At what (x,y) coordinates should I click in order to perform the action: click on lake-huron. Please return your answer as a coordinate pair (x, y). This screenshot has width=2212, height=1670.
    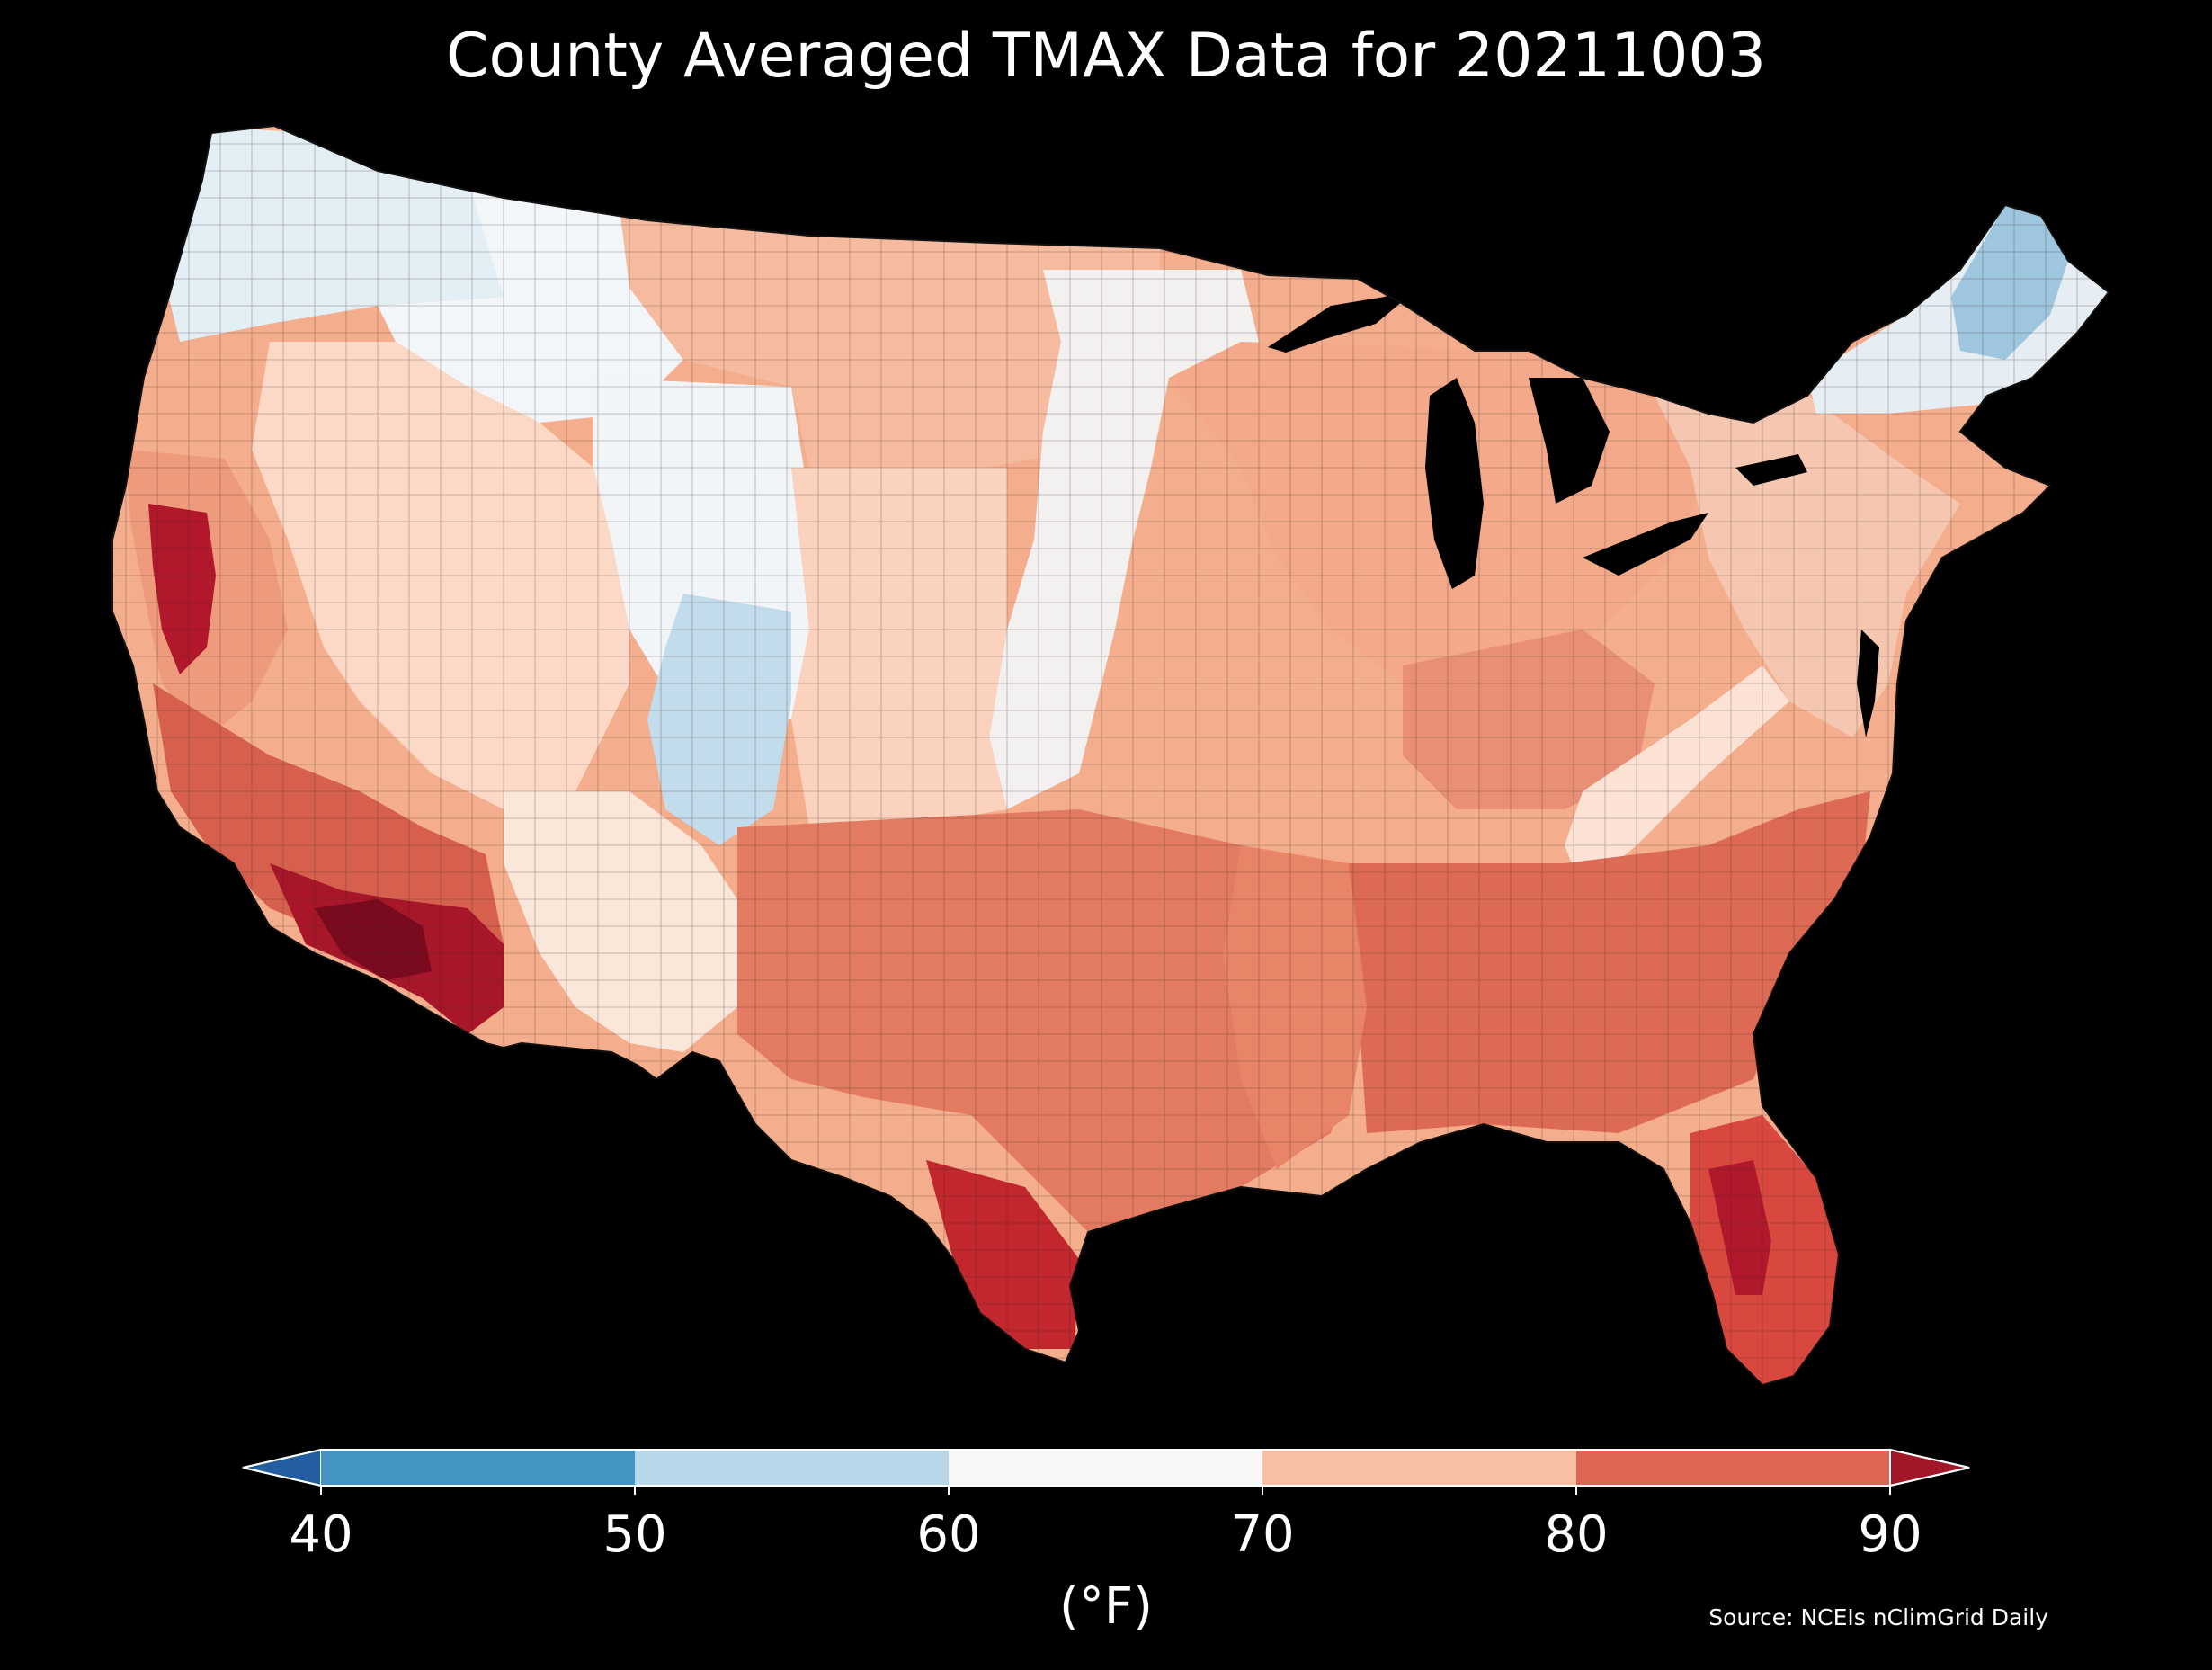
    Looking at the image, I should click on (1569, 441).